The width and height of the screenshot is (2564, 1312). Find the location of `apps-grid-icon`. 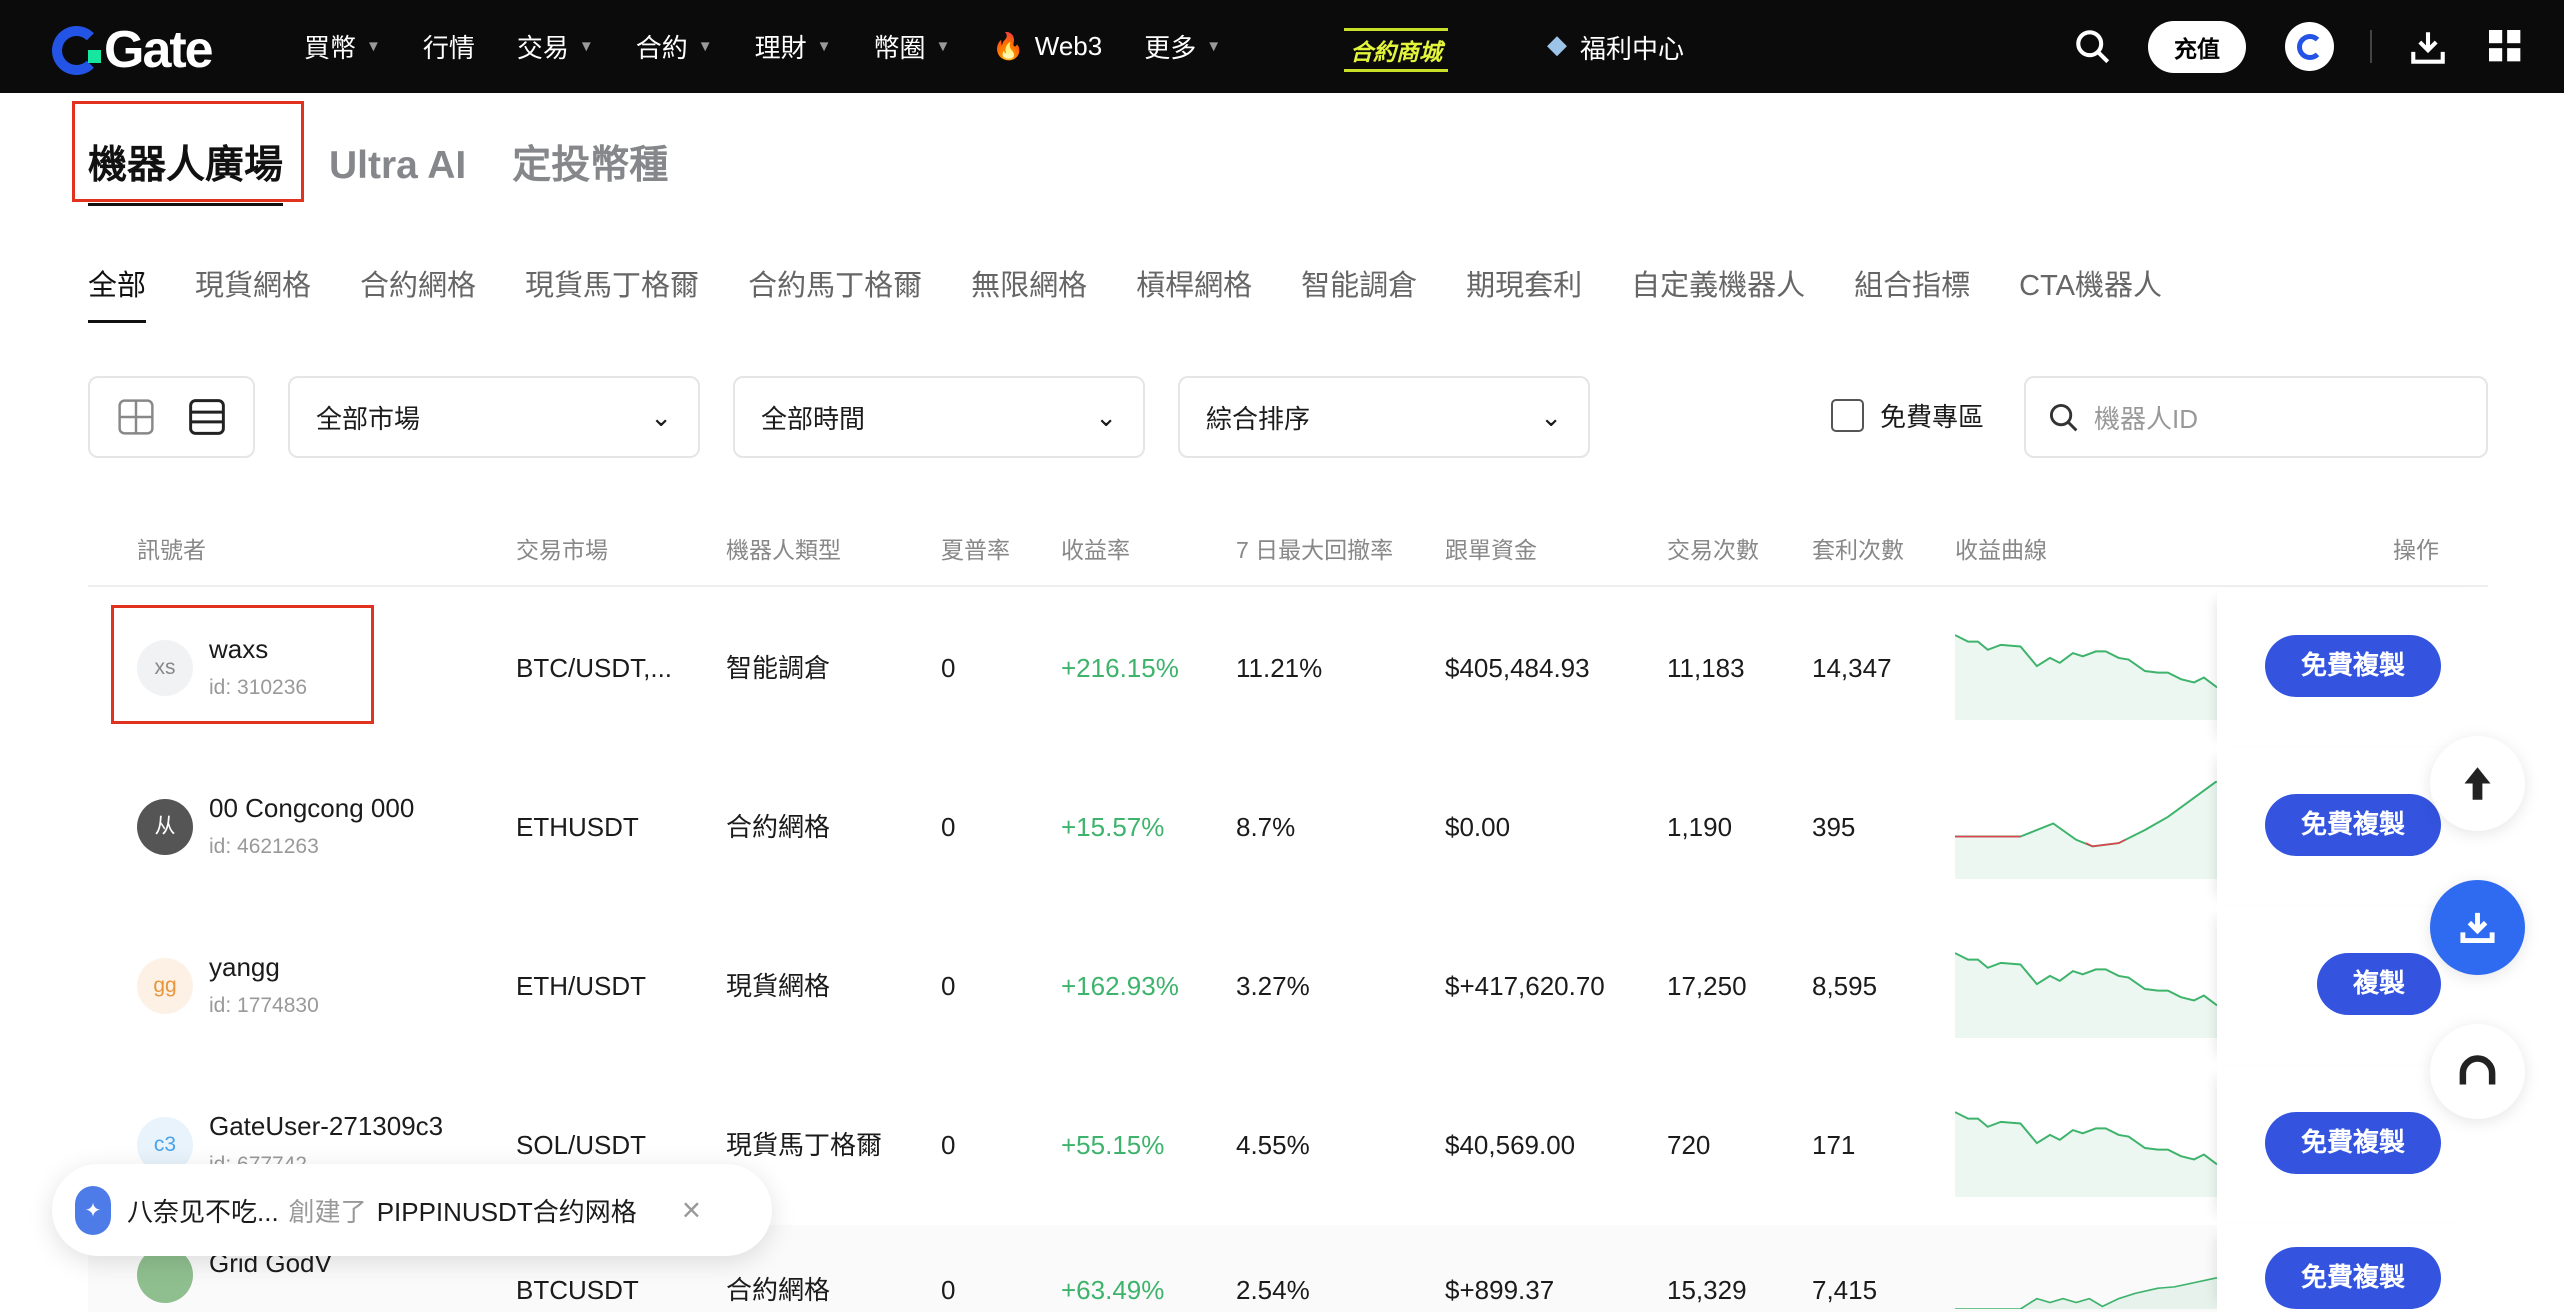

apps-grid-icon is located at coordinates (2505, 46).